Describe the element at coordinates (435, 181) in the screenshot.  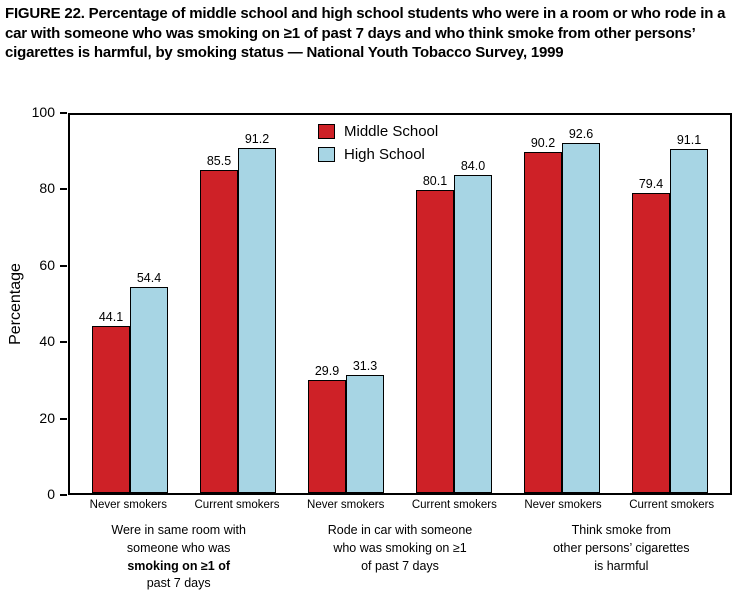
I see `bar-value-label: 80.1` at that location.